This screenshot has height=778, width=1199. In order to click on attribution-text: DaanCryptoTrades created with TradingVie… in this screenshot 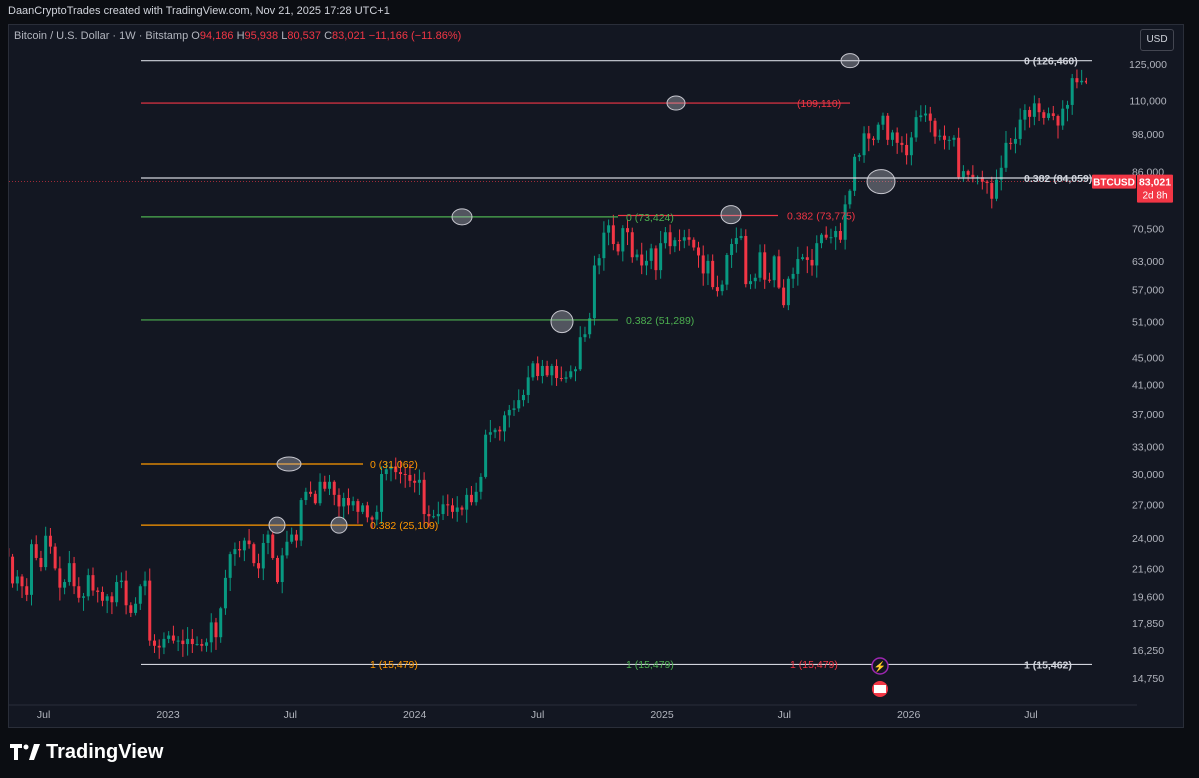, I will do `click(199, 11)`.